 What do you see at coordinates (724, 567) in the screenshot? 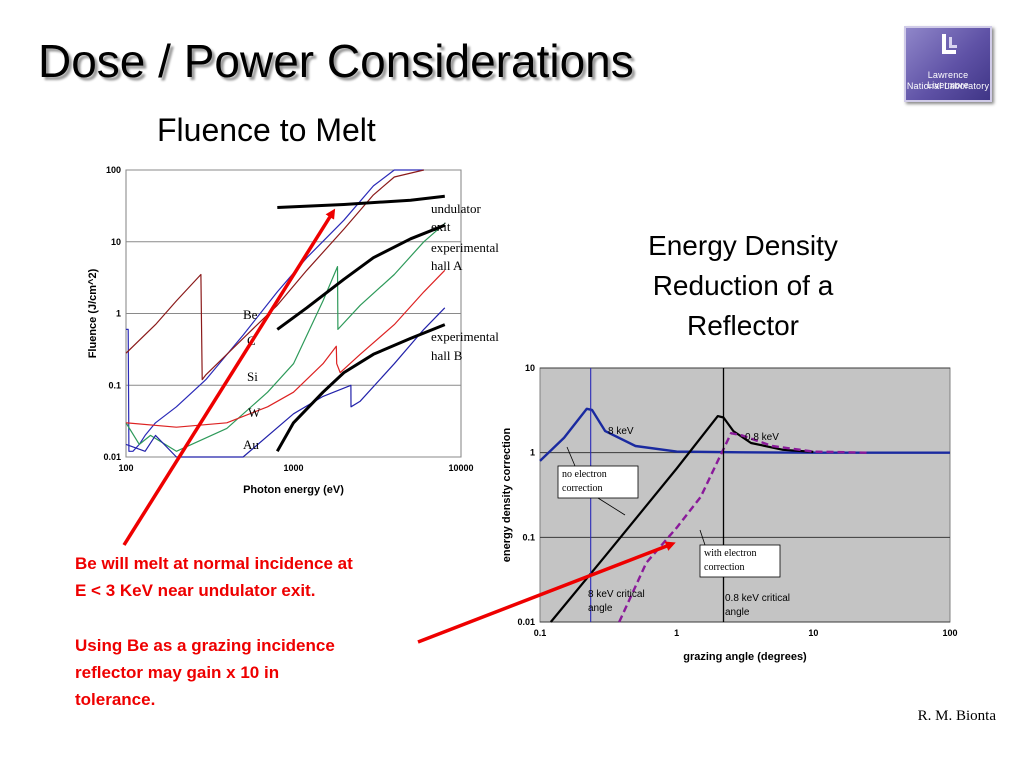
I see `label-correction-2: correction` at bounding box center [724, 567].